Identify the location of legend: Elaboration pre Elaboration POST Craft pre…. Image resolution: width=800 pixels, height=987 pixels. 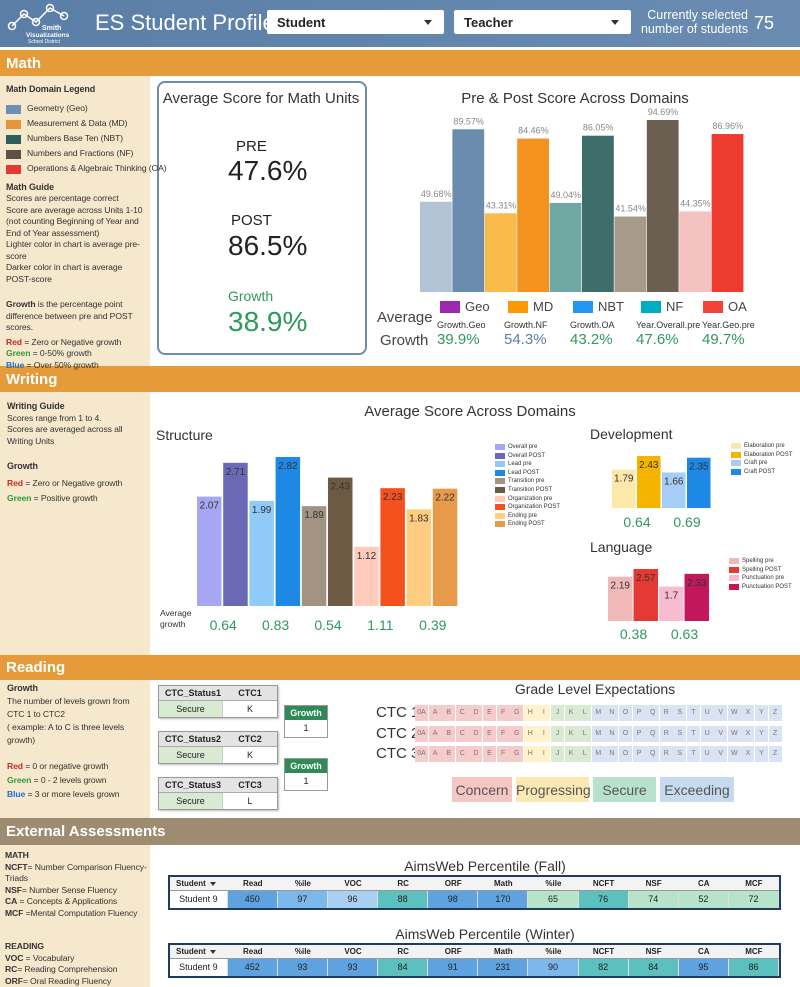
(762, 460).